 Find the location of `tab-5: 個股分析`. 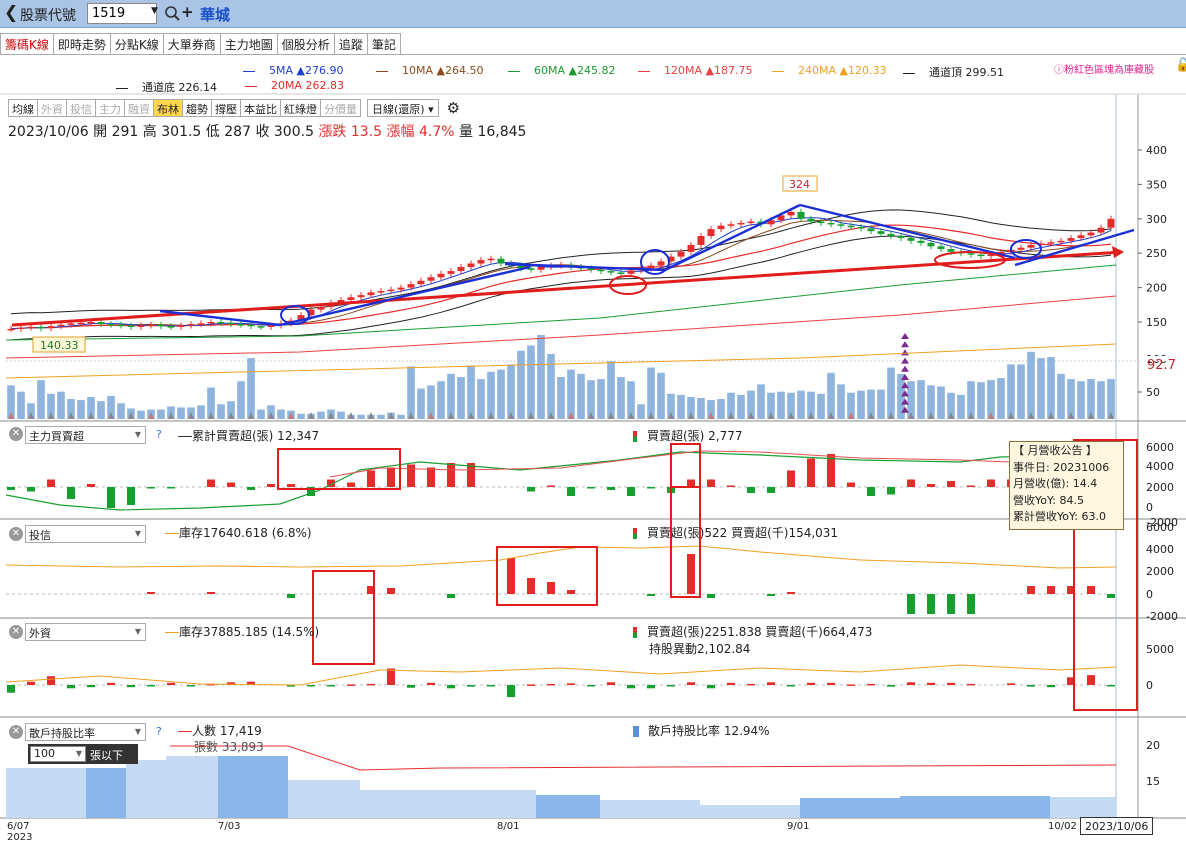

tab-5: 個股分析 is located at coordinates (306, 44).